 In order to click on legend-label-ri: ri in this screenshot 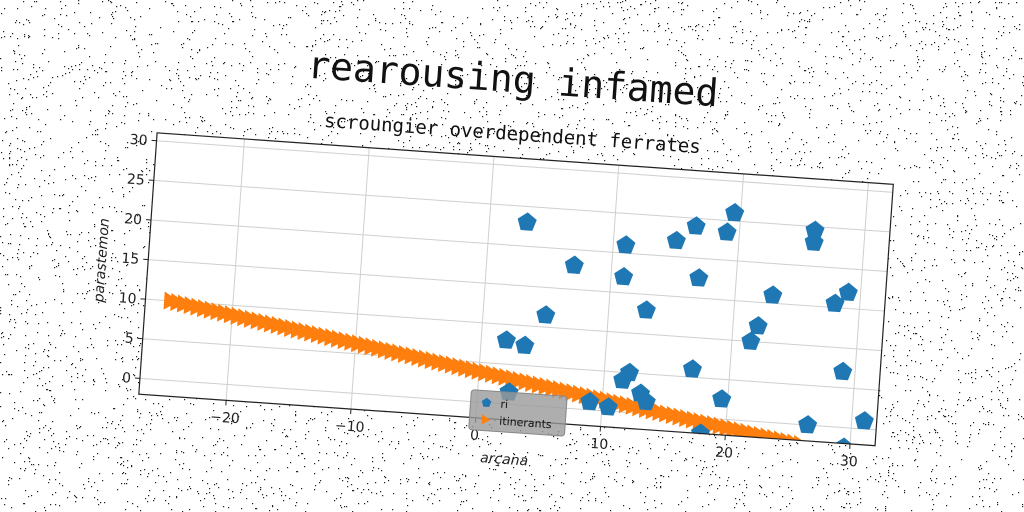, I will do `click(504, 404)`.